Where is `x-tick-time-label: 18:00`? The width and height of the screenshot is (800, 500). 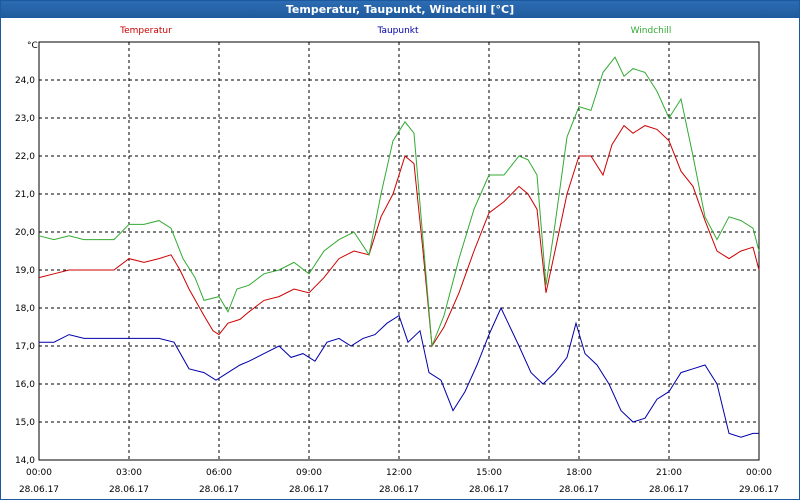
x-tick-time-label: 18:00 is located at coordinates (579, 473).